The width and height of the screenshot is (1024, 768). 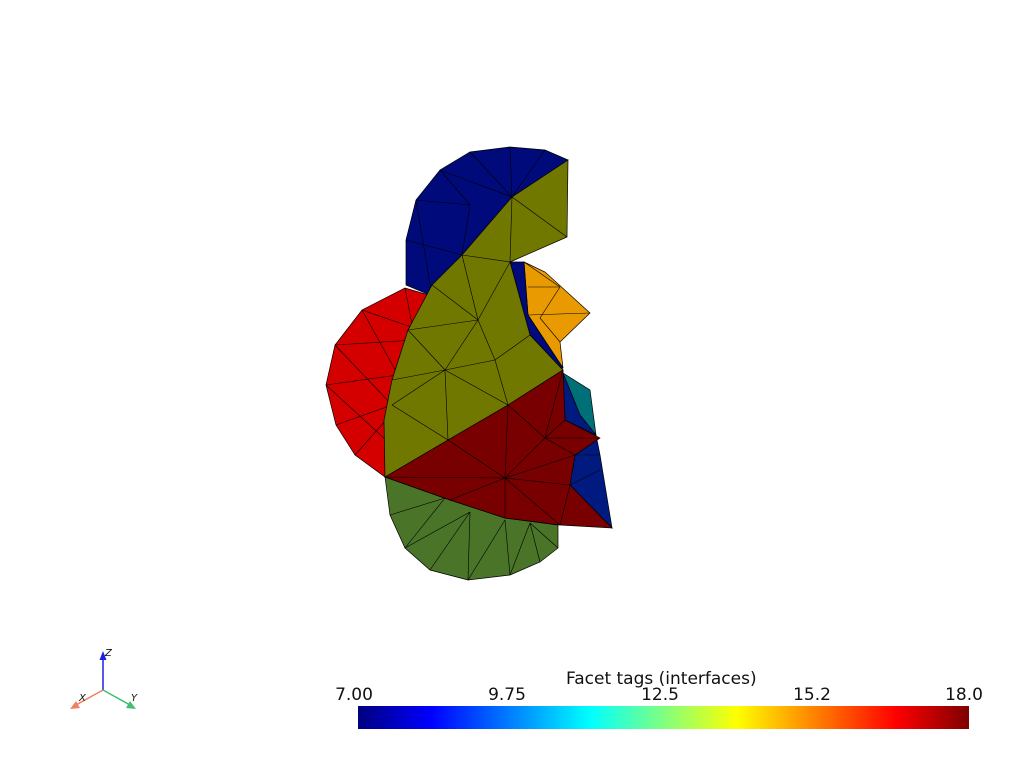 What do you see at coordinates (131, 705) in the screenshot?
I see `y-axis-arrow` at bounding box center [131, 705].